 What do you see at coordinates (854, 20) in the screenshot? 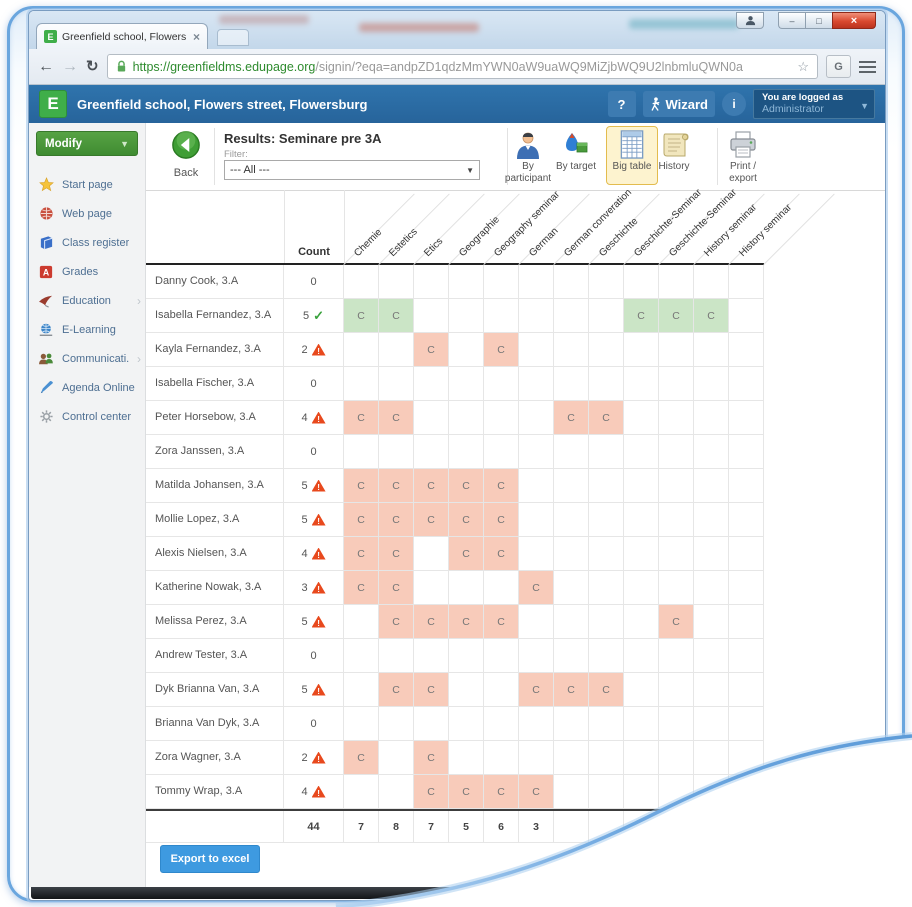
I see `close-button: ×` at bounding box center [854, 20].